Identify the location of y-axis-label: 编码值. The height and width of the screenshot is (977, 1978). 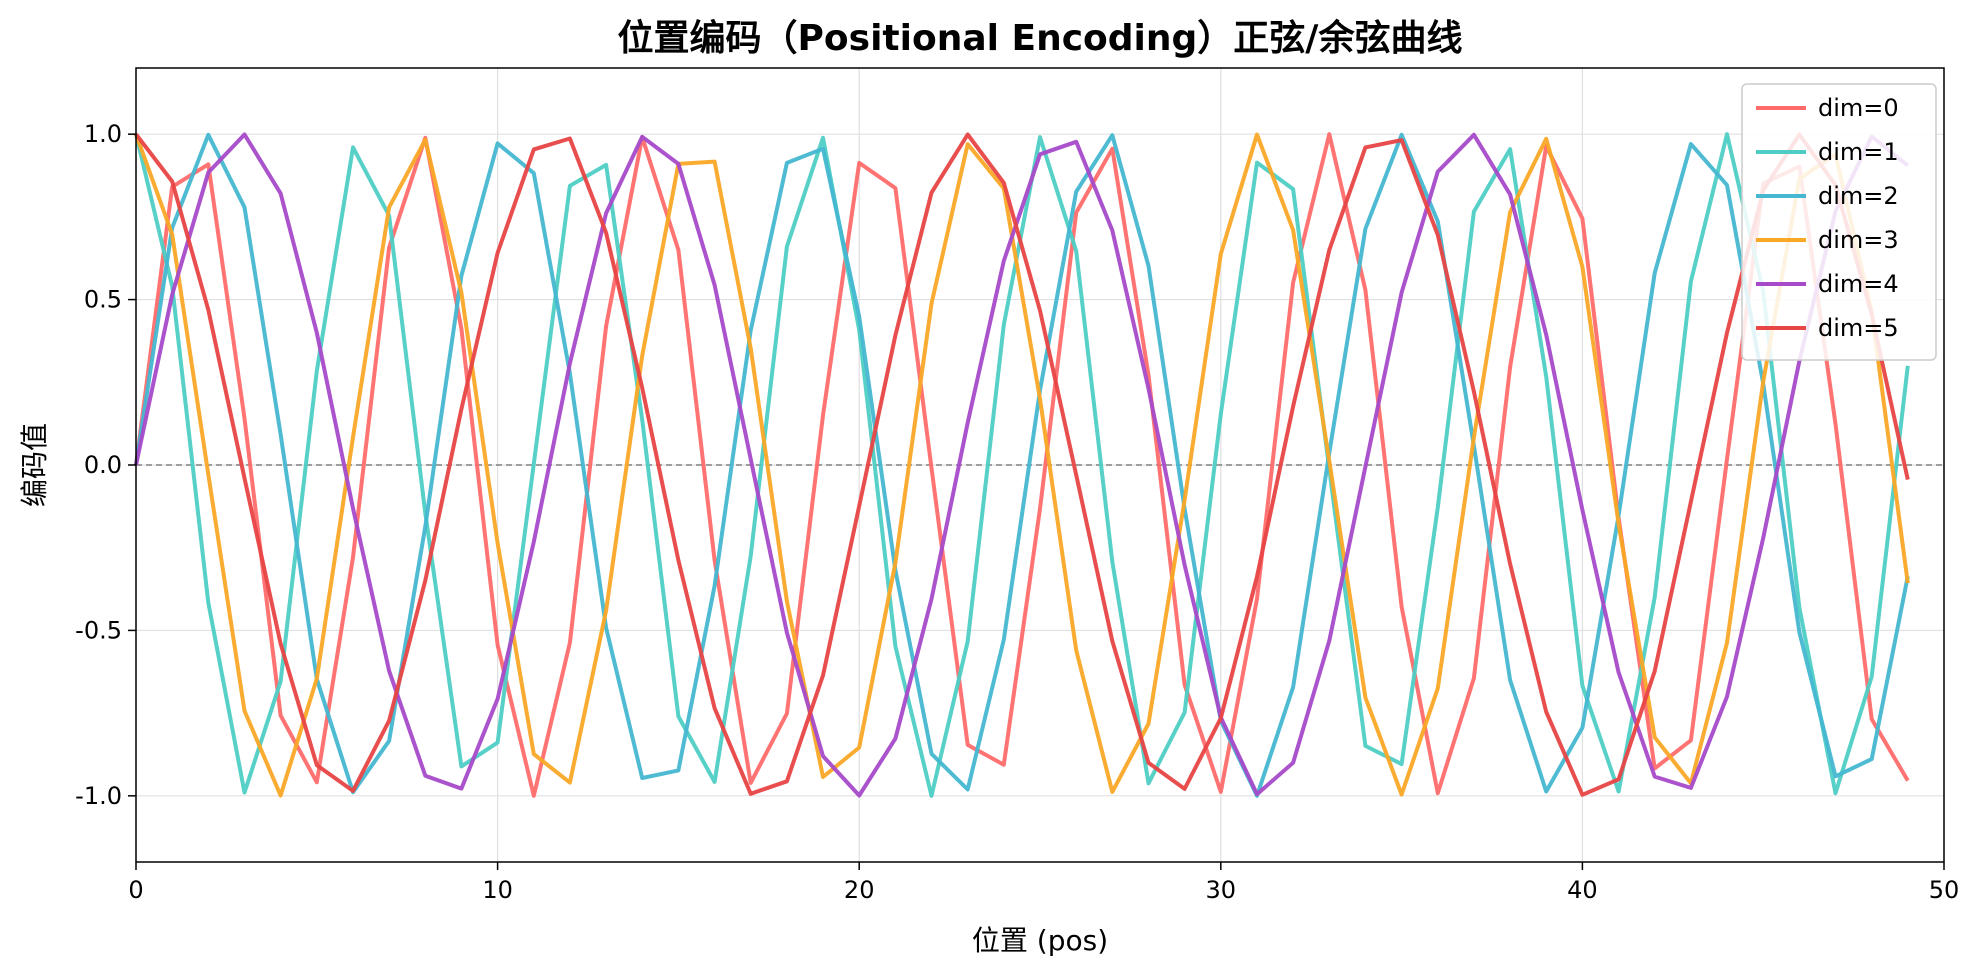
(34, 465).